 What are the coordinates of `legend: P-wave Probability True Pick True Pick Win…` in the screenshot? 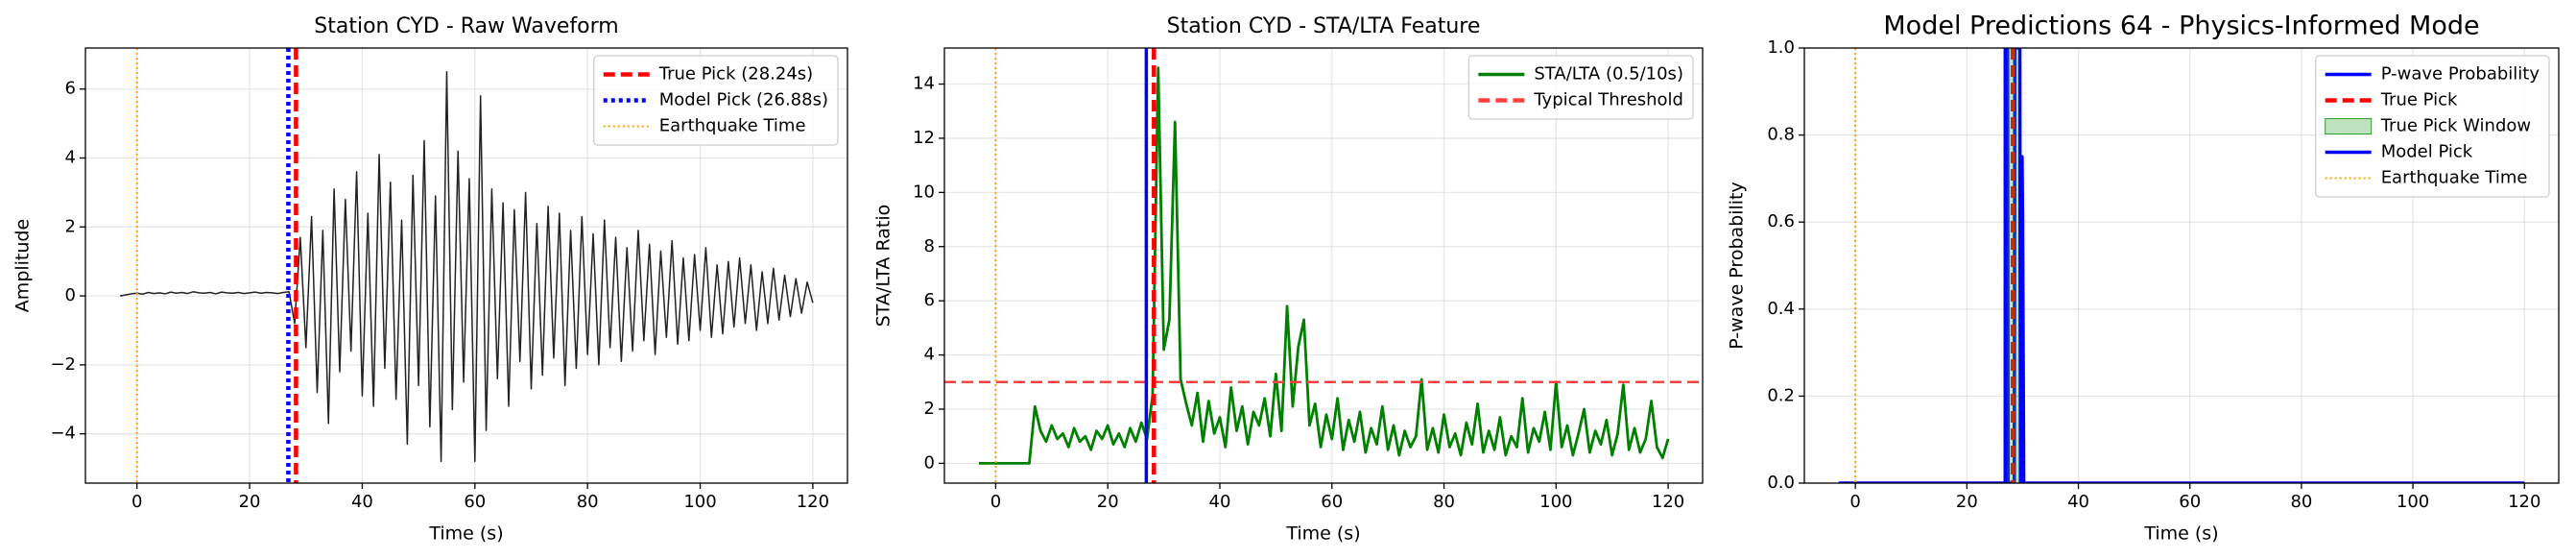 It's located at (2432, 126).